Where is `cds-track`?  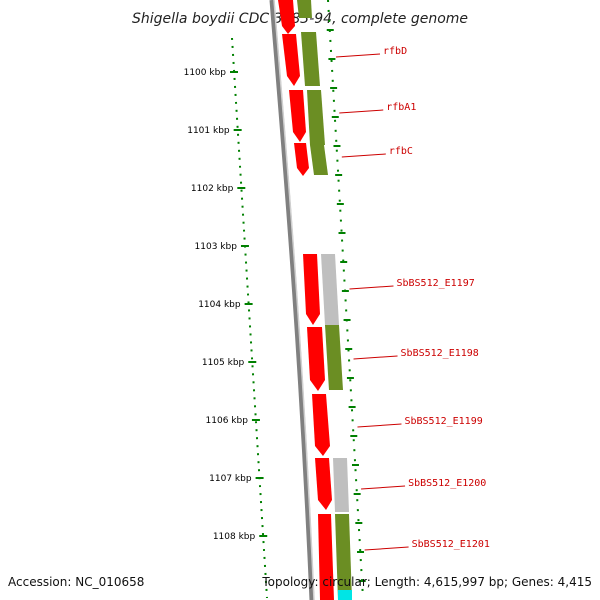
cds-track is located at coordinates (306, 300).